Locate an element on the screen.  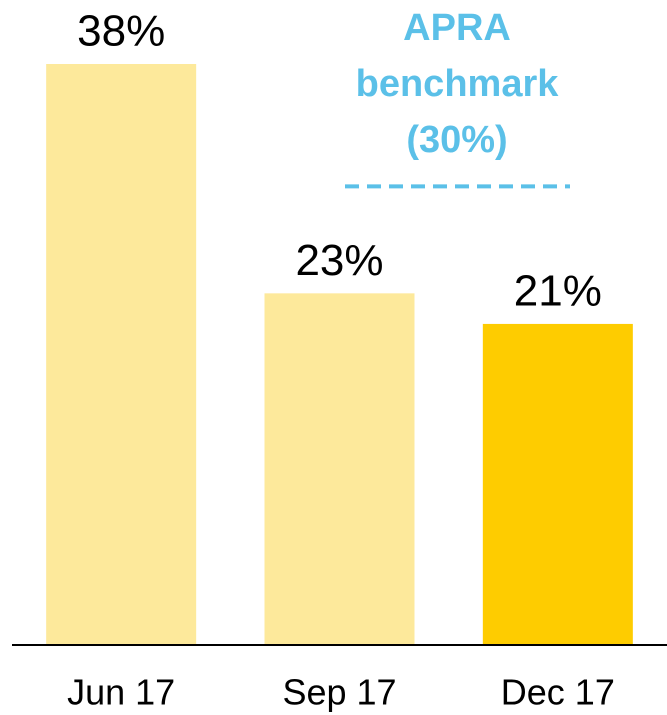
benchmark-label: benchmark is located at coordinates (458, 84).